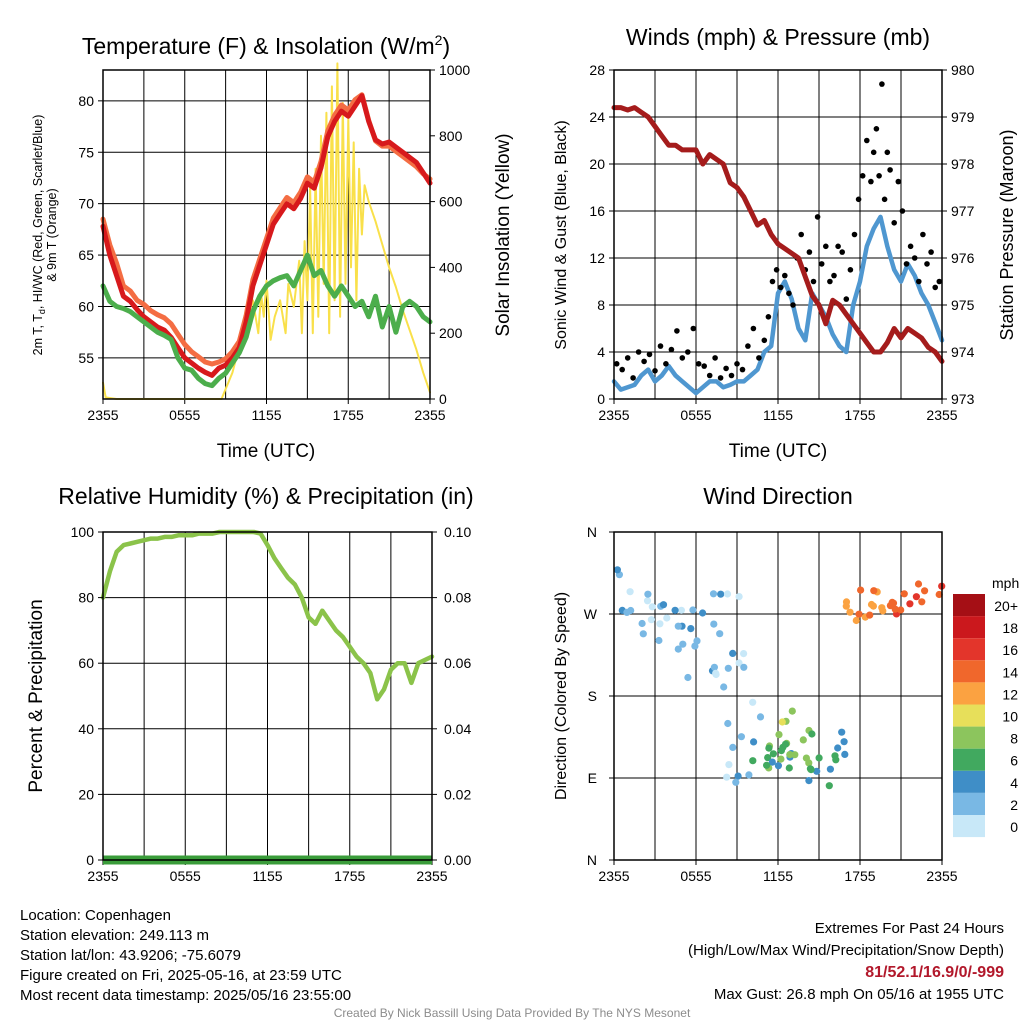 The height and width of the screenshot is (1024, 1024). Describe the element at coordinates (451, 202) in the screenshot. I see `temp-y2tick-label: 600` at that location.